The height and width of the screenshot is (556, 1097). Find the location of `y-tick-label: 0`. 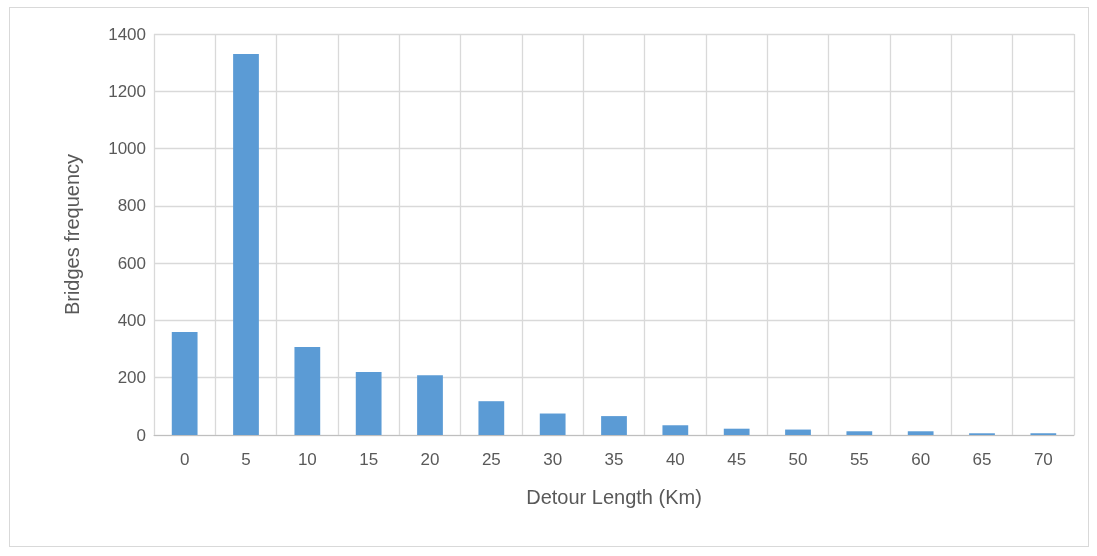

y-tick-label: 0 is located at coordinates (141, 435).